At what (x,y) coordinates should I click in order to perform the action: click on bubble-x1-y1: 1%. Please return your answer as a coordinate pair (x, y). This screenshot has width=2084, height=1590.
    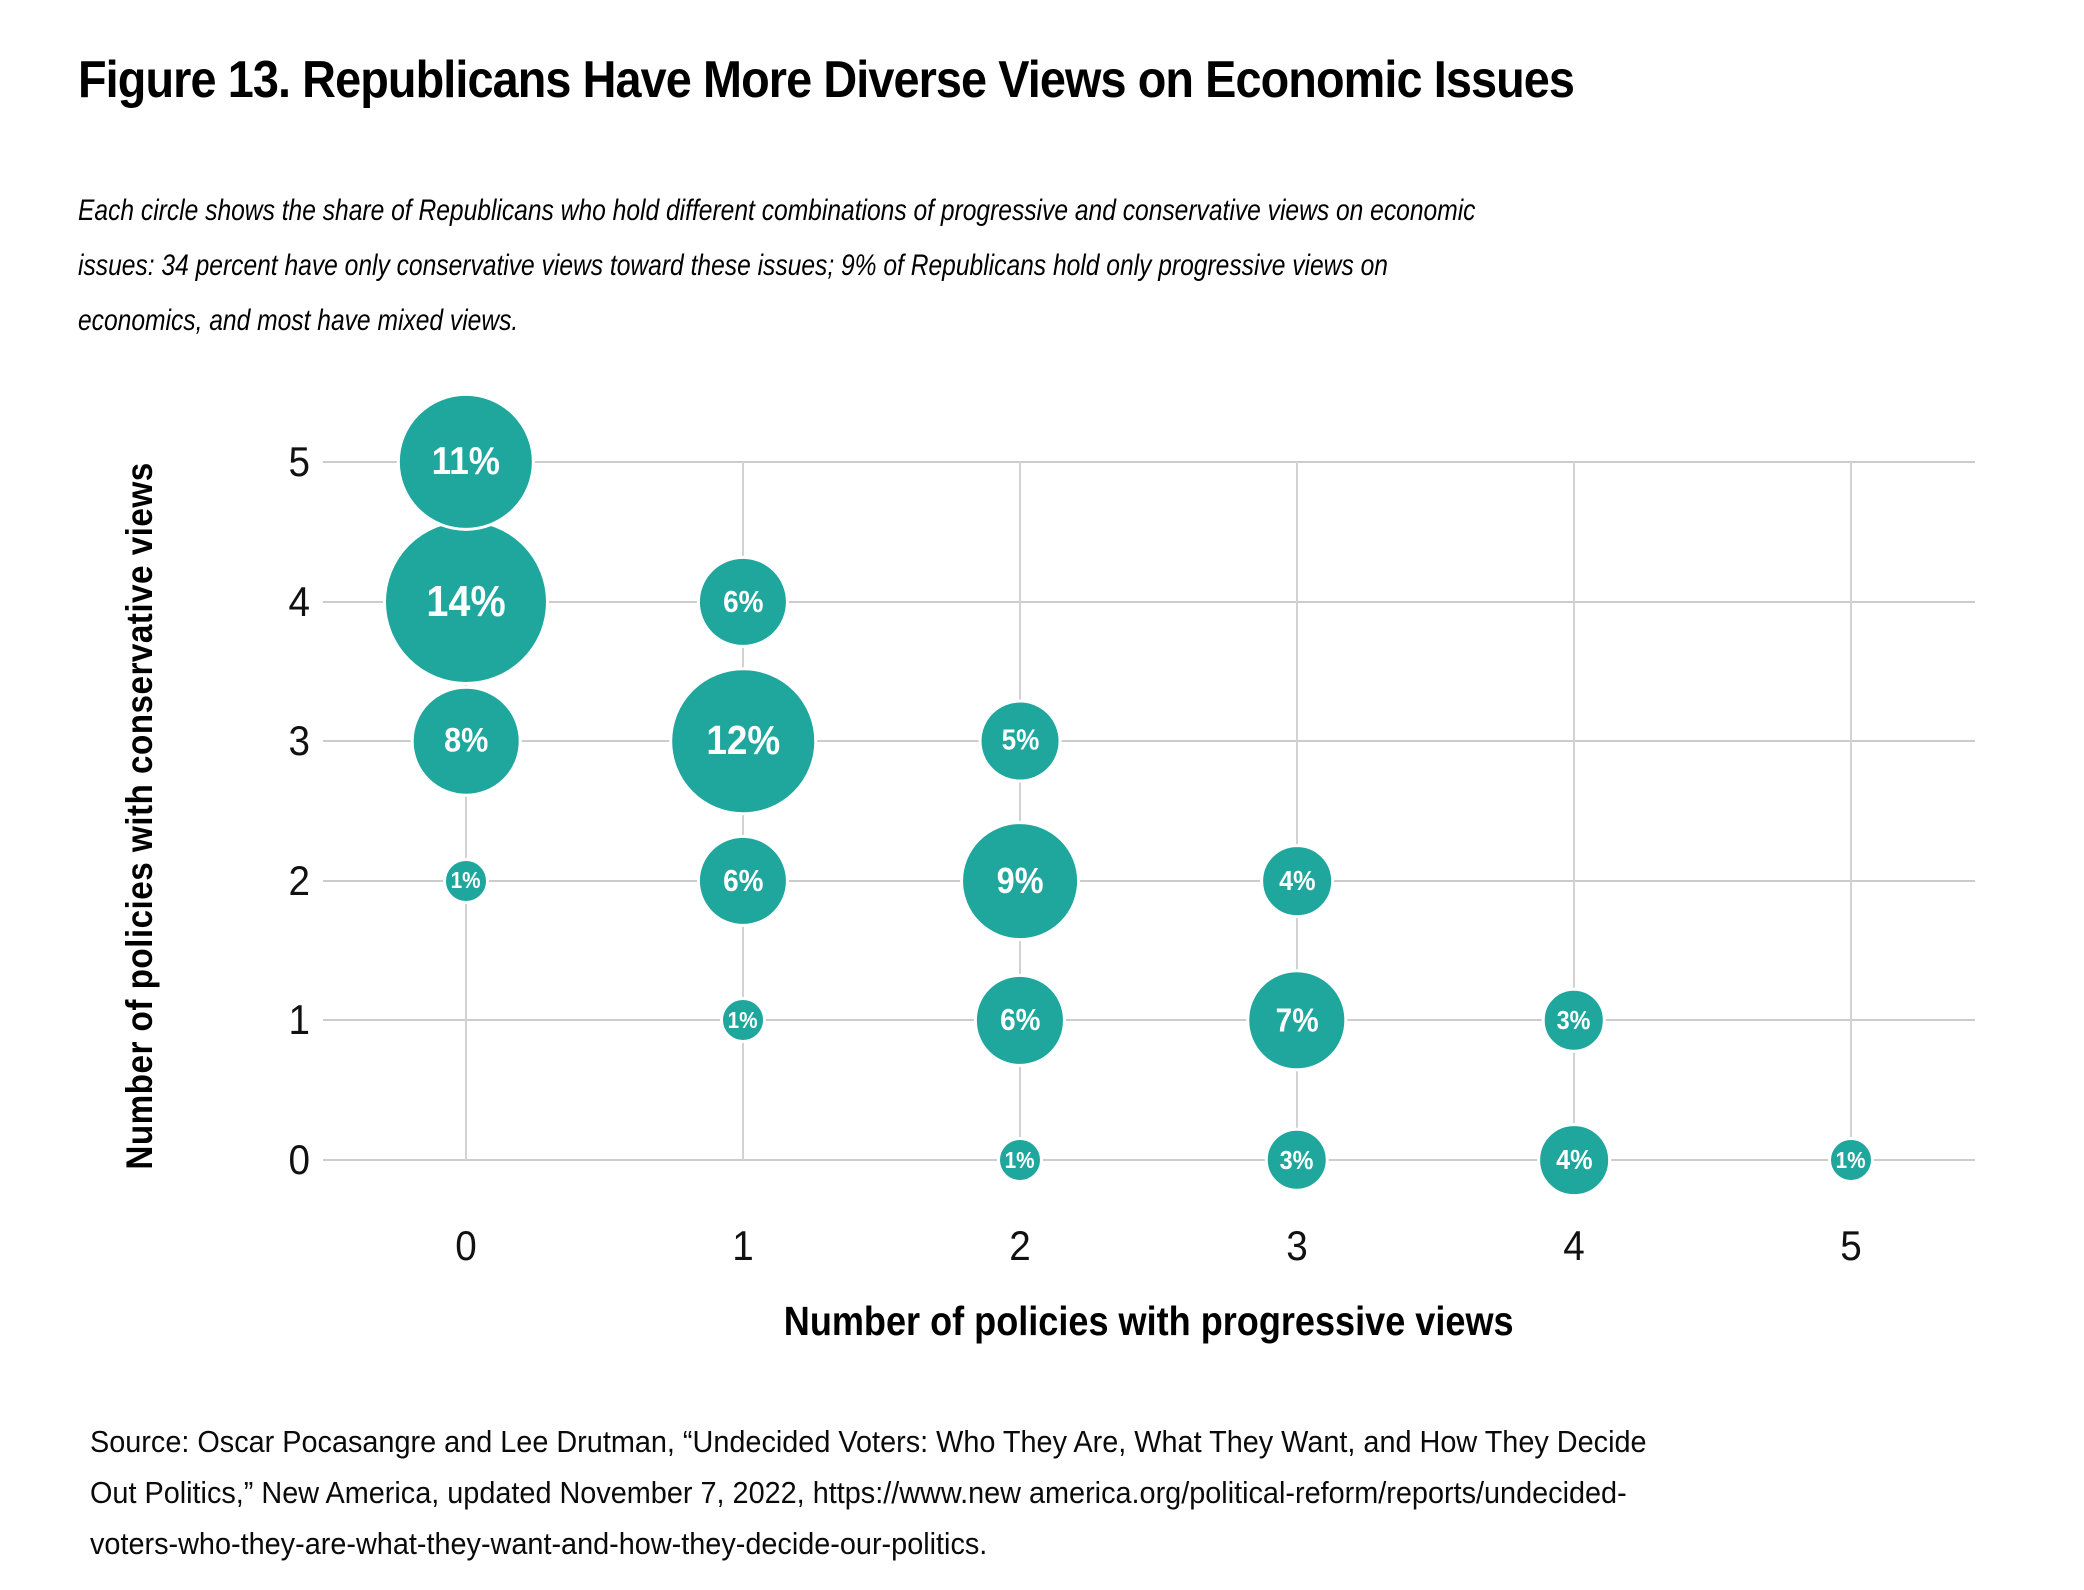
    Looking at the image, I should click on (743, 1020).